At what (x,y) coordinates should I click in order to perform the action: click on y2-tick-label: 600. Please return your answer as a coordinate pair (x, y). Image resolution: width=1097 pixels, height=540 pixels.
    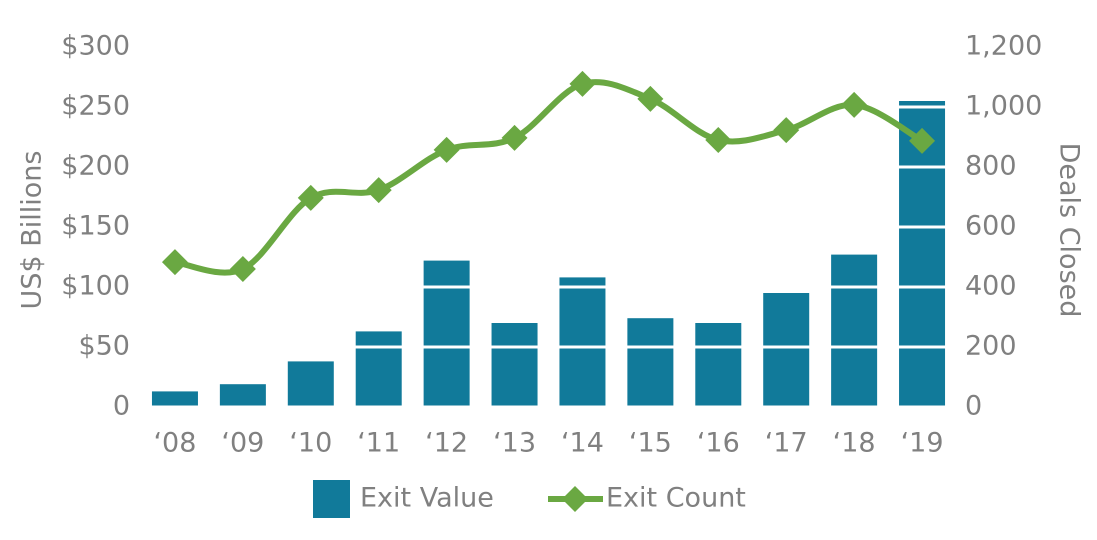
    Looking at the image, I should click on (991, 226).